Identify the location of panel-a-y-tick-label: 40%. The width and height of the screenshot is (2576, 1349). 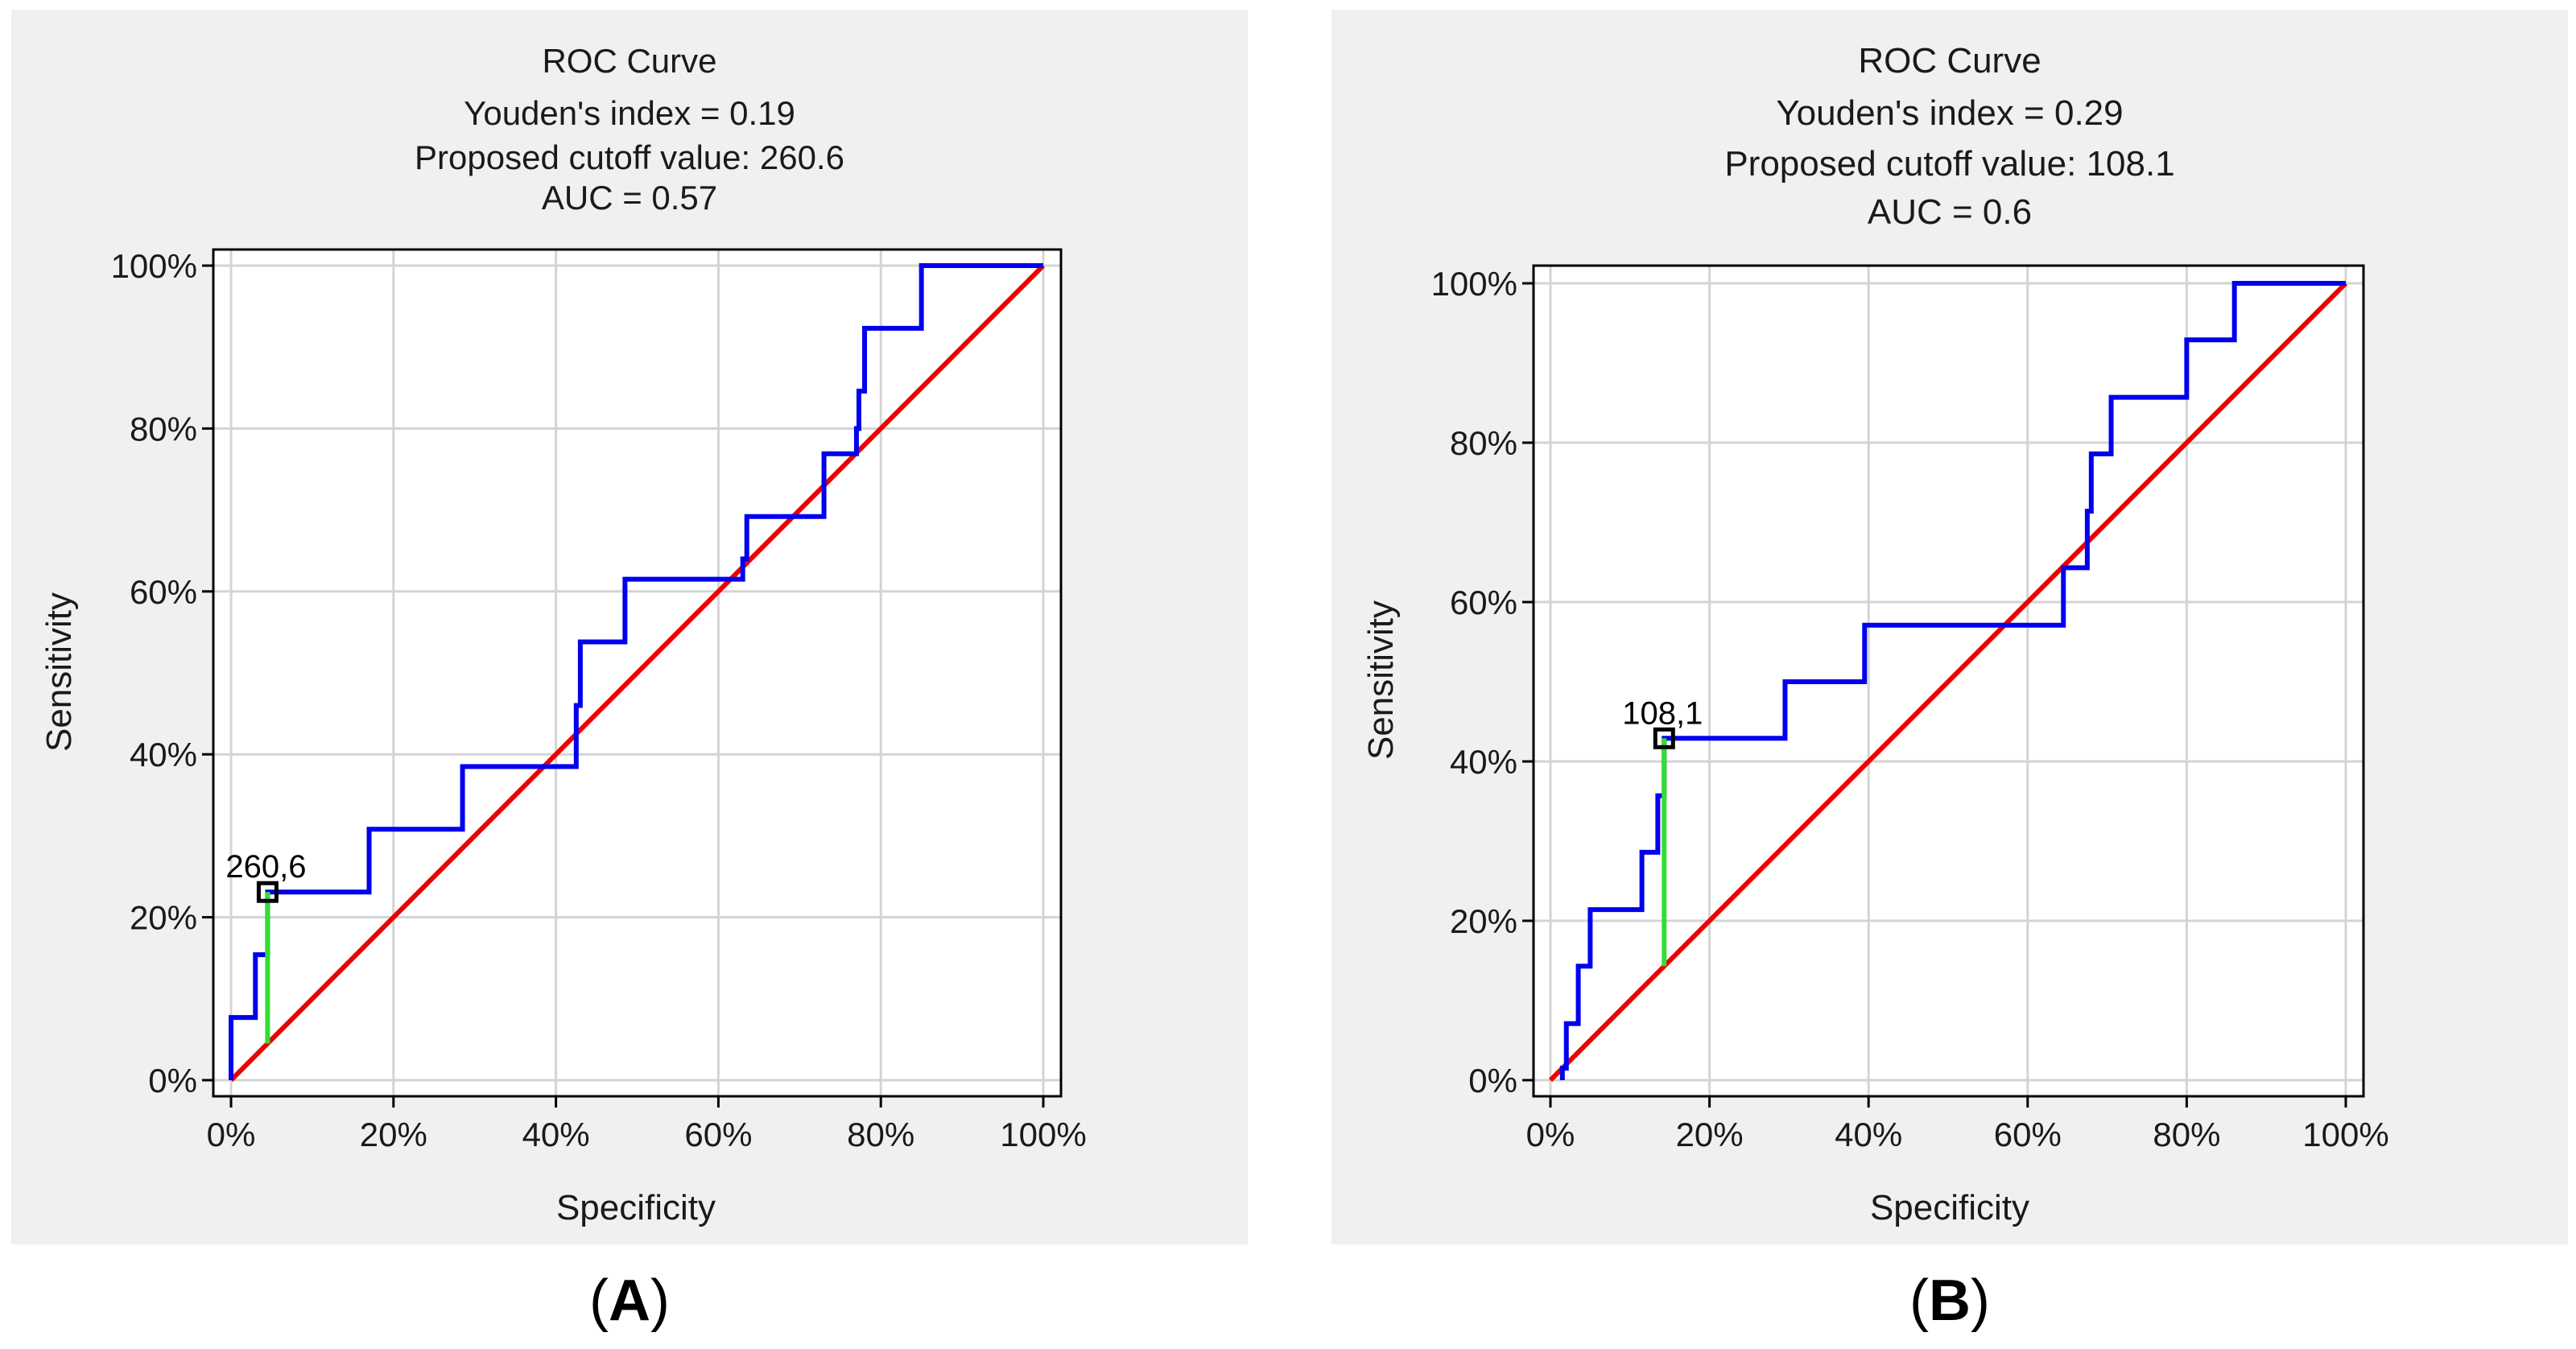
(163, 755).